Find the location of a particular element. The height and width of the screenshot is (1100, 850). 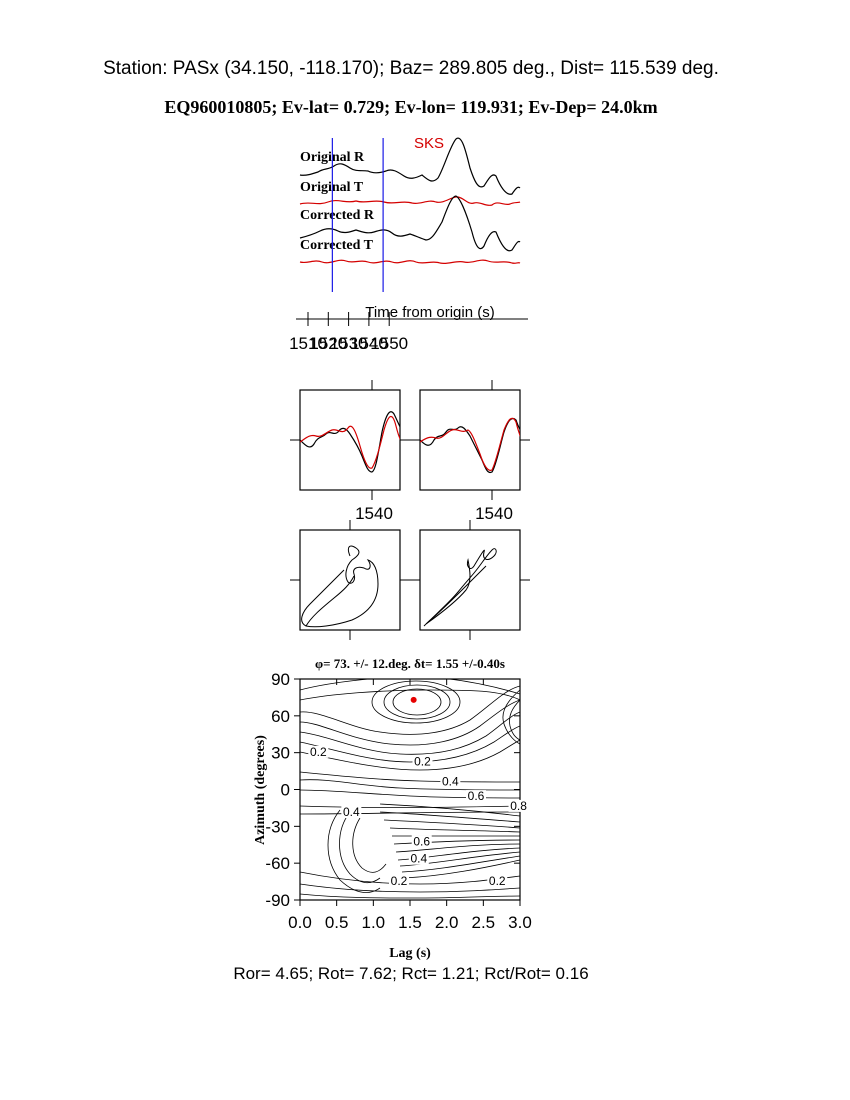

contour-panel: φ= 73. +/- 12.deg. δt= 1.55 +/-0.40s is located at coordinates (392, 808).